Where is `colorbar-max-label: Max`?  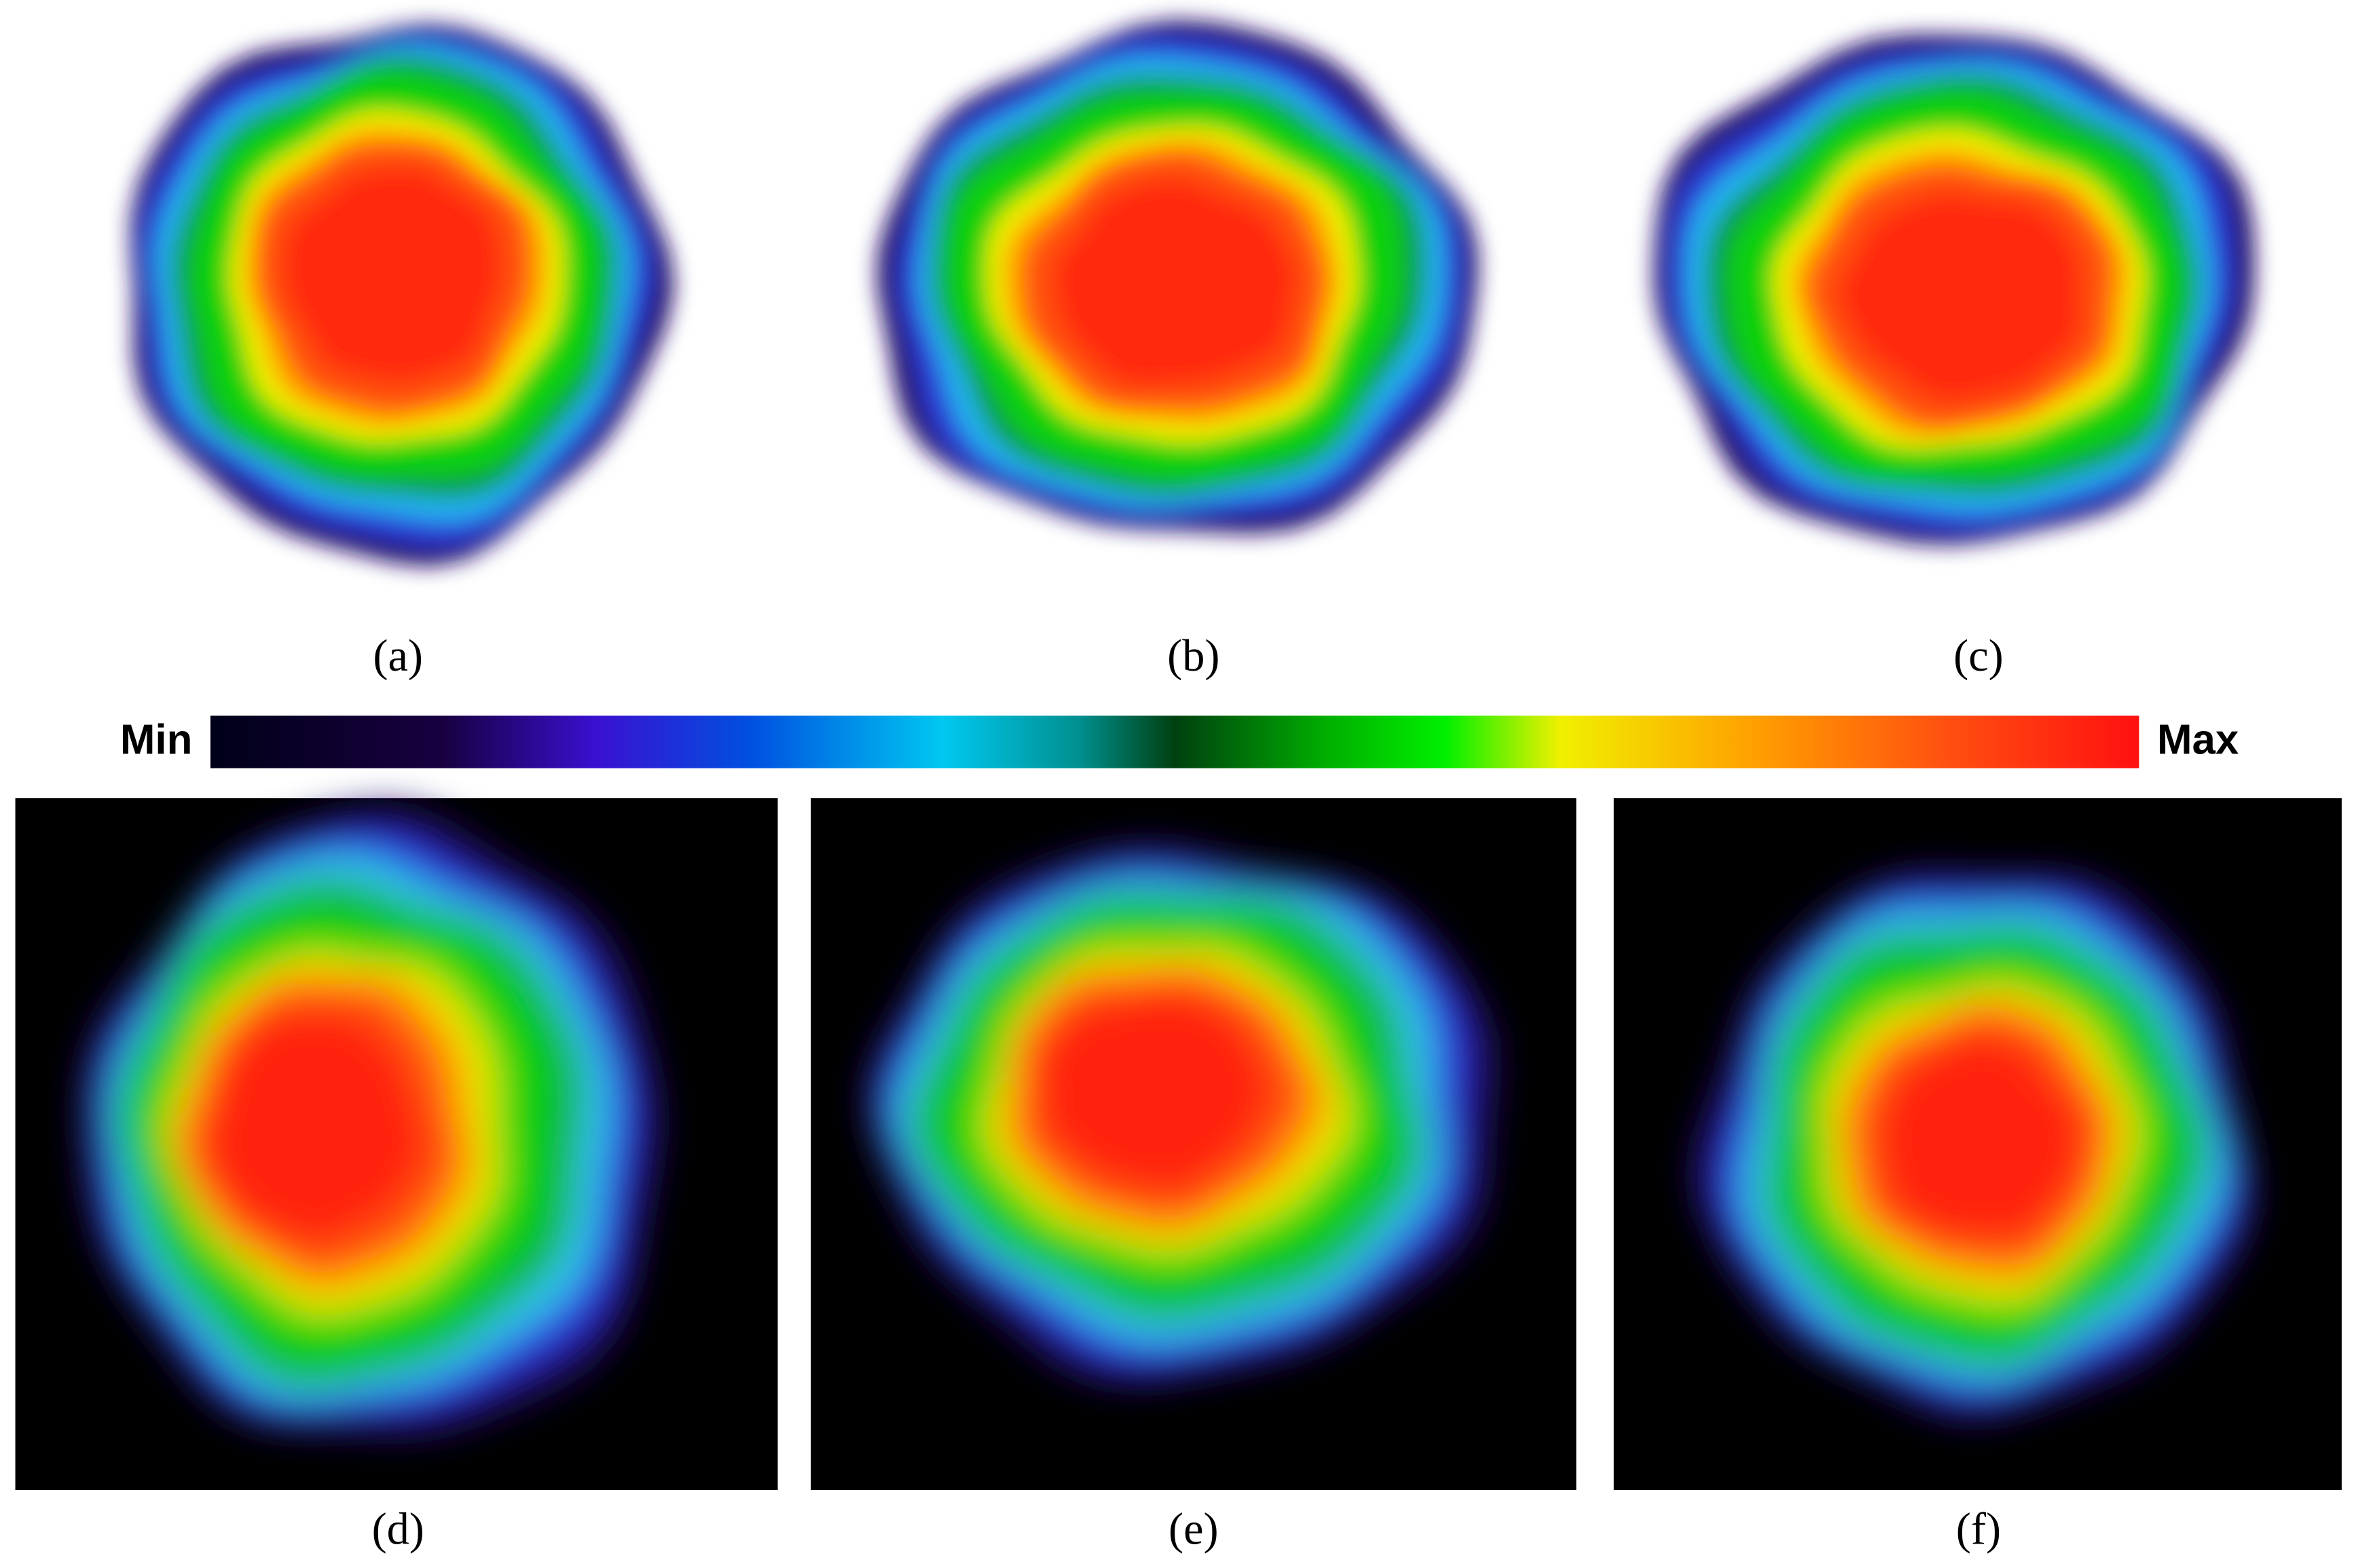
colorbar-max-label: Max is located at coordinates (2198, 741).